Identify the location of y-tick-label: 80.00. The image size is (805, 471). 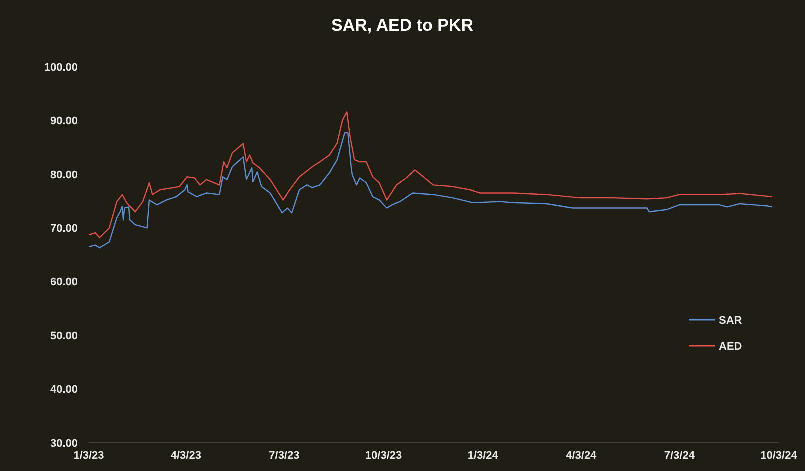
(64, 175).